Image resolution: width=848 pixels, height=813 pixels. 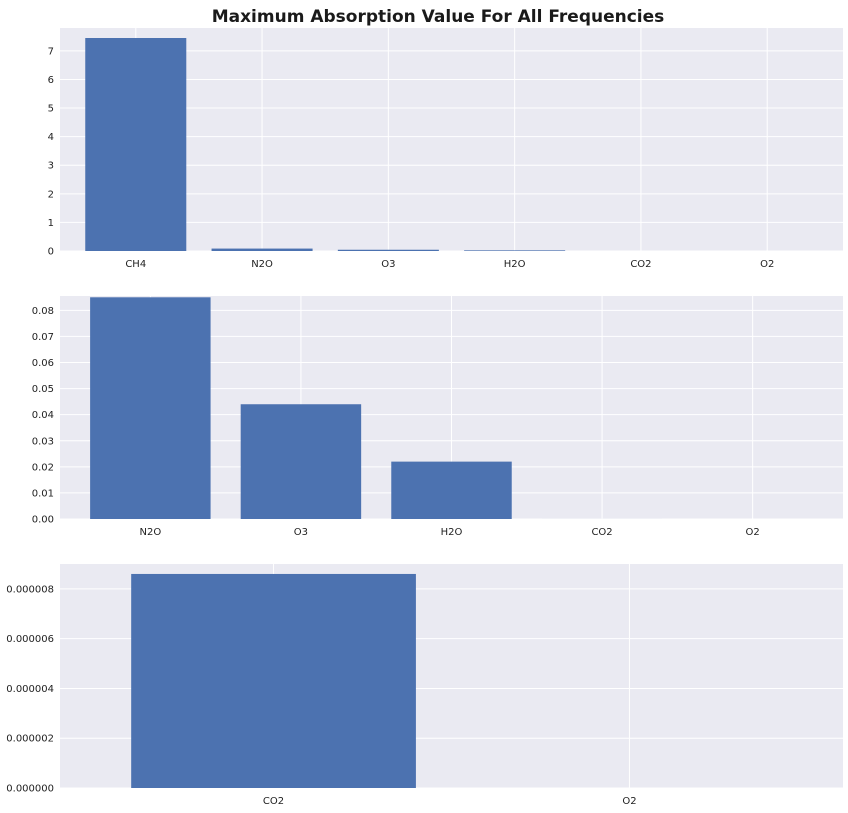 What do you see at coordinates (30, 639) in the screenshot?
I see `y-tick-label: 0.000006` at bounding box center [30, 639].